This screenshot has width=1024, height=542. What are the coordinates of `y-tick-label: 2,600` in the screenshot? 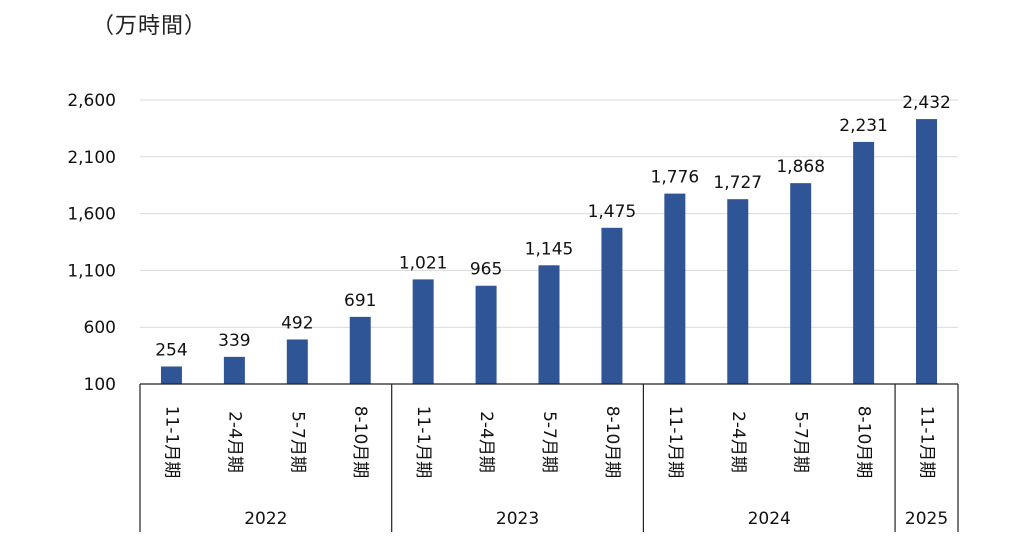 It's located at (91, 101).